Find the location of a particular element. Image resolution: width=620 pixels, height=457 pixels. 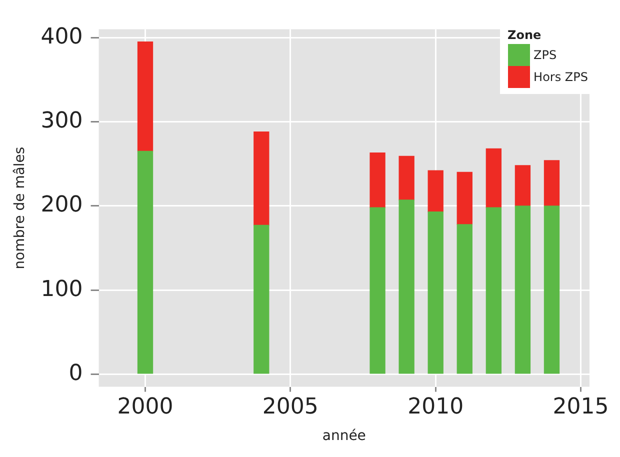

x-tick-label: 2010 is located at coordinates (436, 407).